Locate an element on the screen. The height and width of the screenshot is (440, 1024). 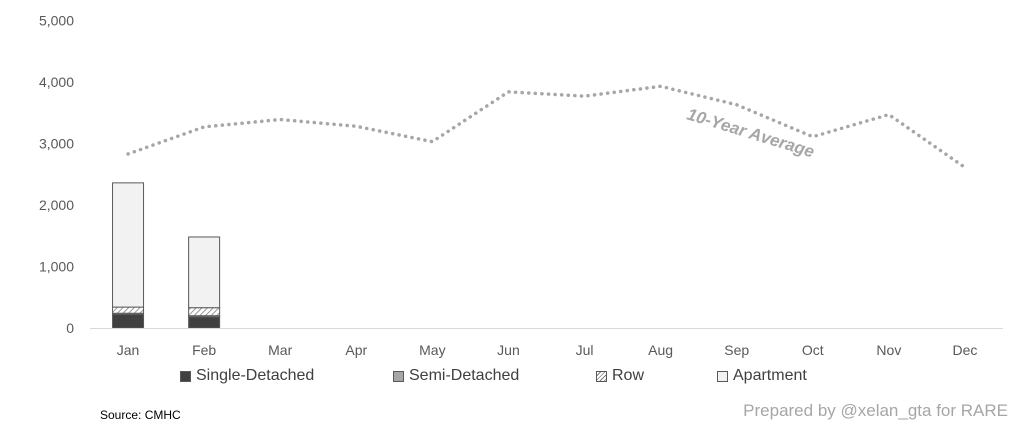
y-tick-label: 4,000 is located at coordinates (56, 82).